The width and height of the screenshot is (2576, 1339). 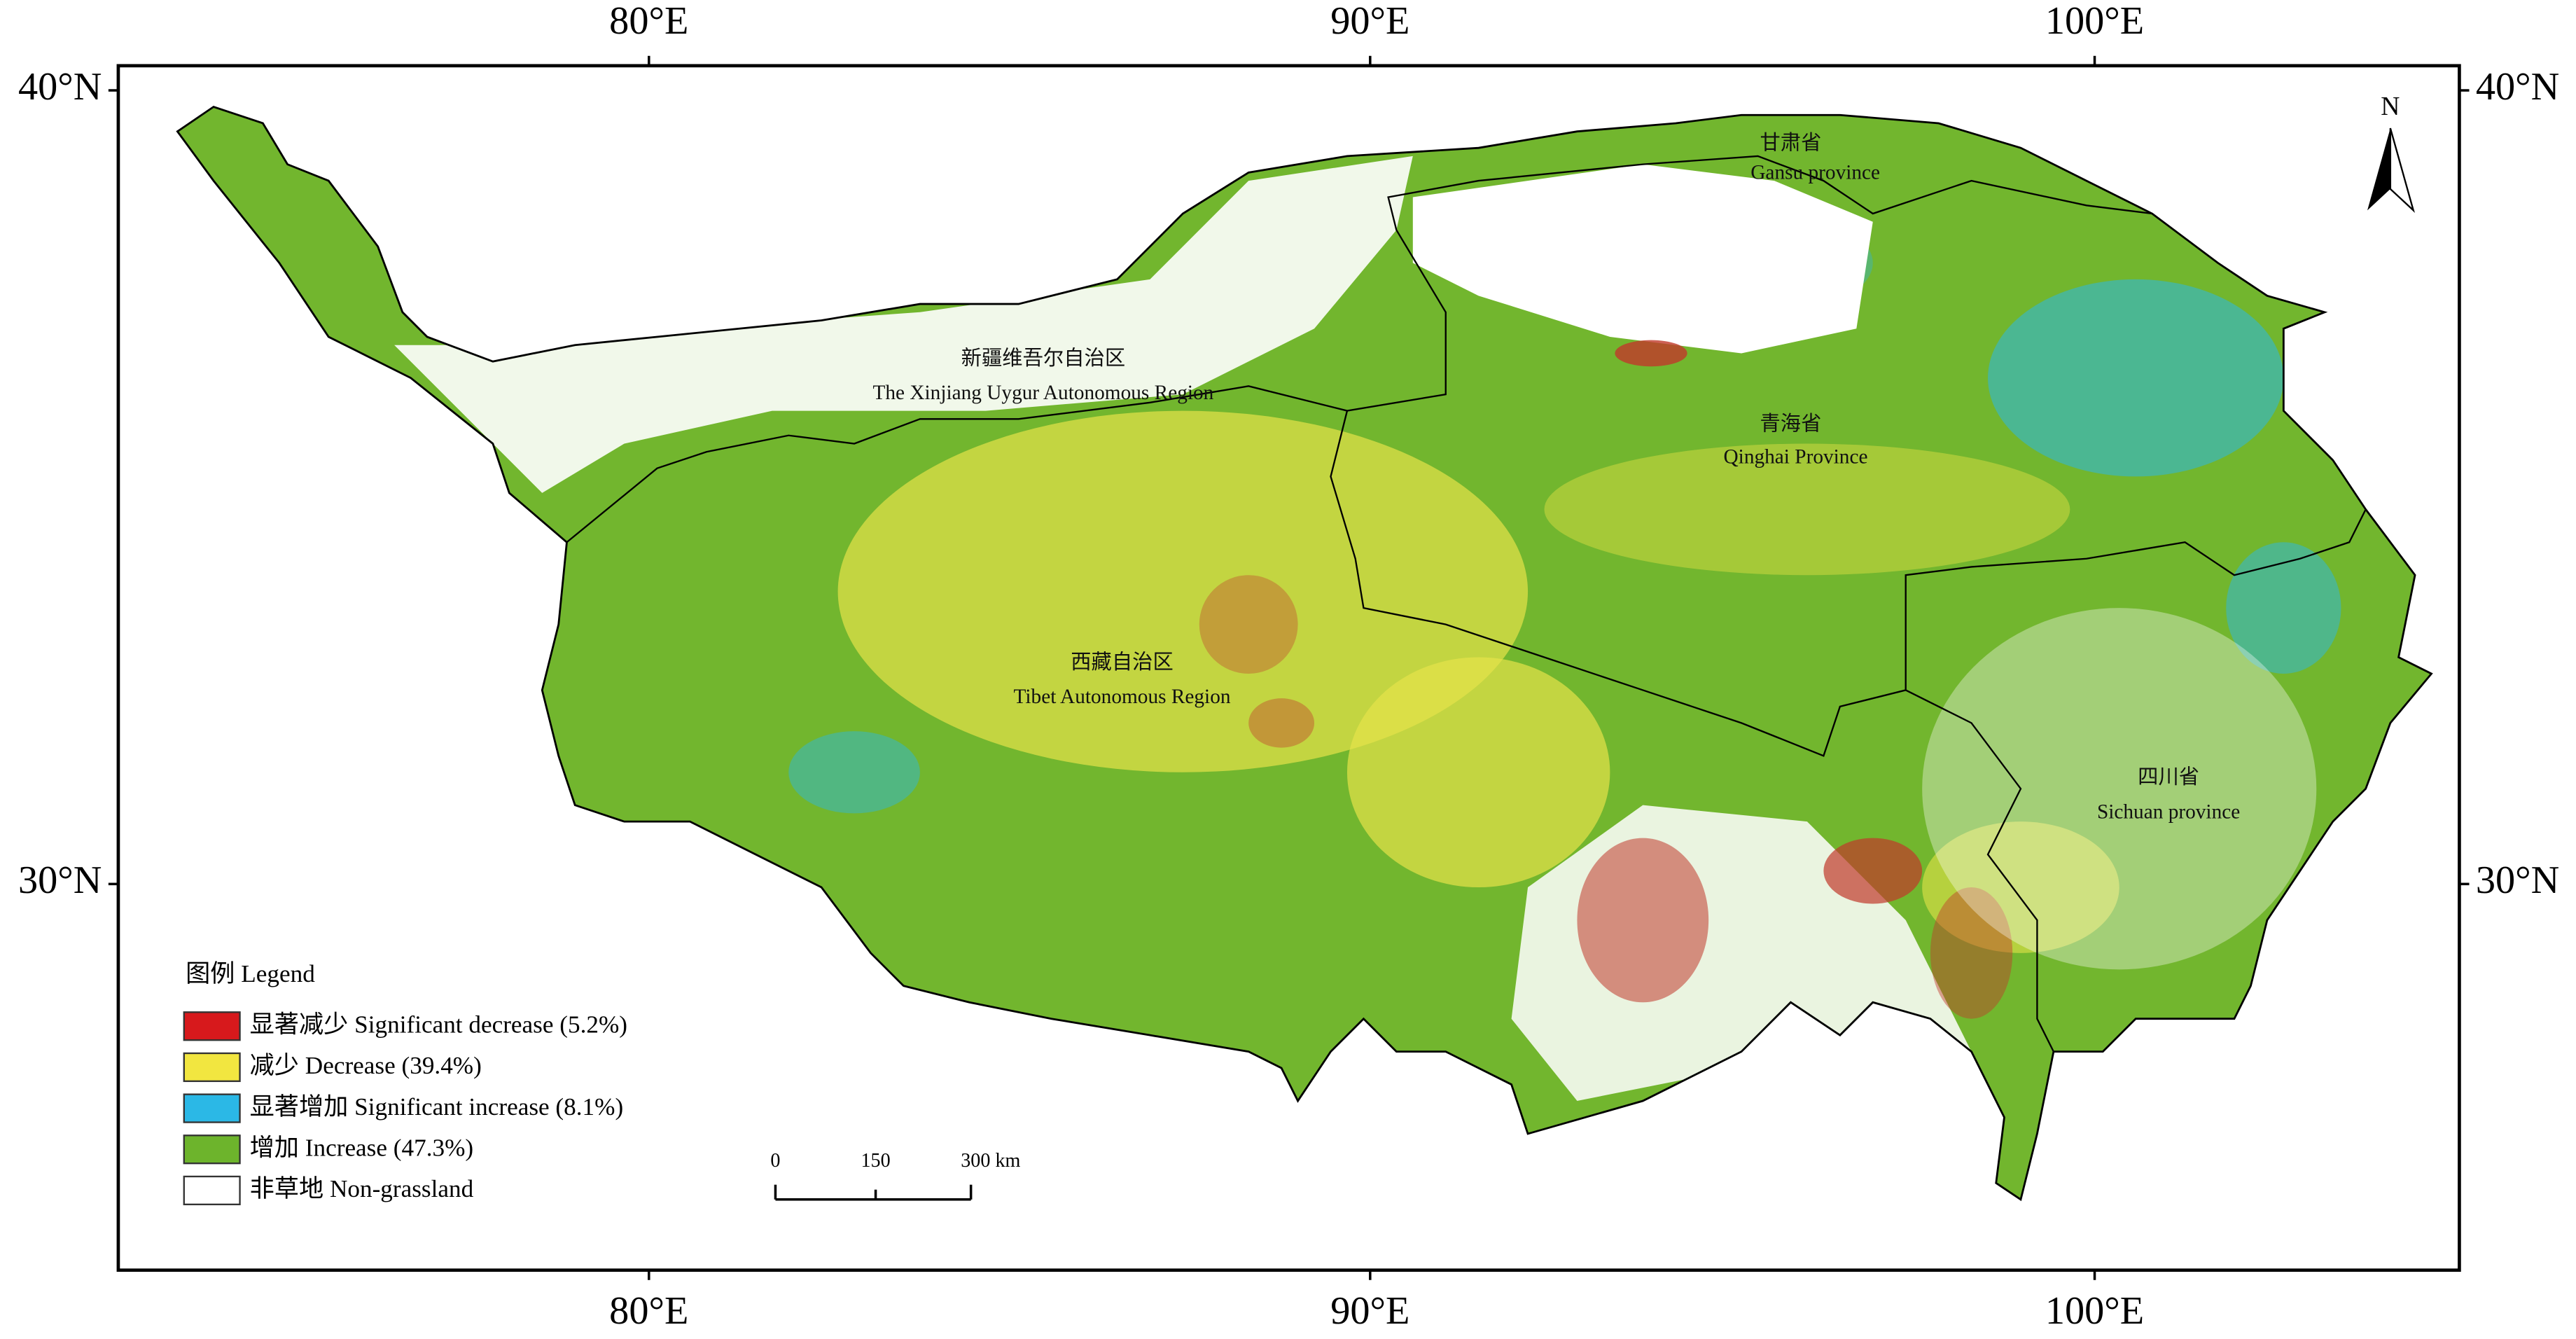 What do you see at coordinates (1790, 143) in the screenshot?
I see `region-label-zh: 甘肃省` at bounding box center [1790, 143].